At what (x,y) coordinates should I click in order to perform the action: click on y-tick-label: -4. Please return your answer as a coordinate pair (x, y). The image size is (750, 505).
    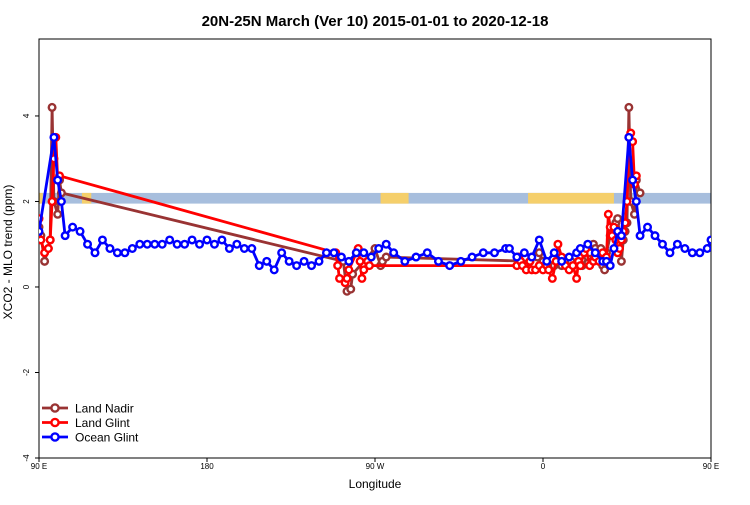
    Looking at the image, I should click on (26, 458).